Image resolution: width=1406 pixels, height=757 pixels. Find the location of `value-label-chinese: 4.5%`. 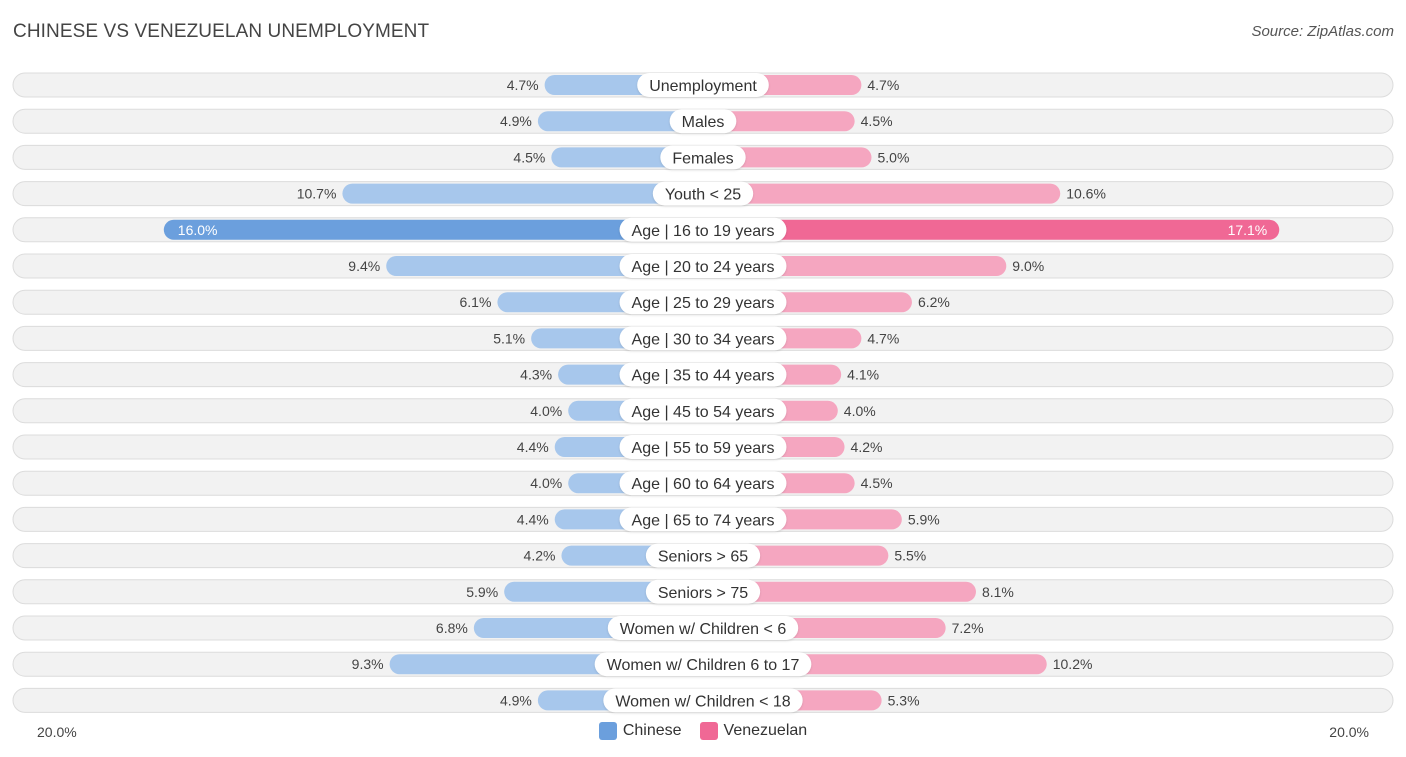

value-label-chinese: 4.5% is located at coordinates (529, 157).